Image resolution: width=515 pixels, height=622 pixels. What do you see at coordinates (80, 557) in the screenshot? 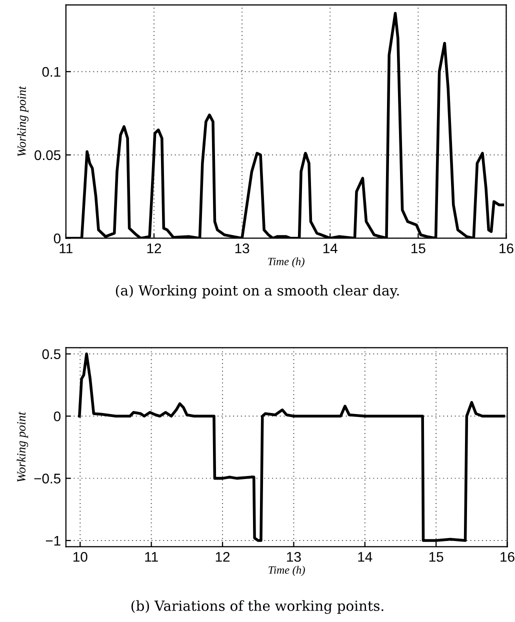
I see `x-tick-label: 10` at bounding box center [80, 557].